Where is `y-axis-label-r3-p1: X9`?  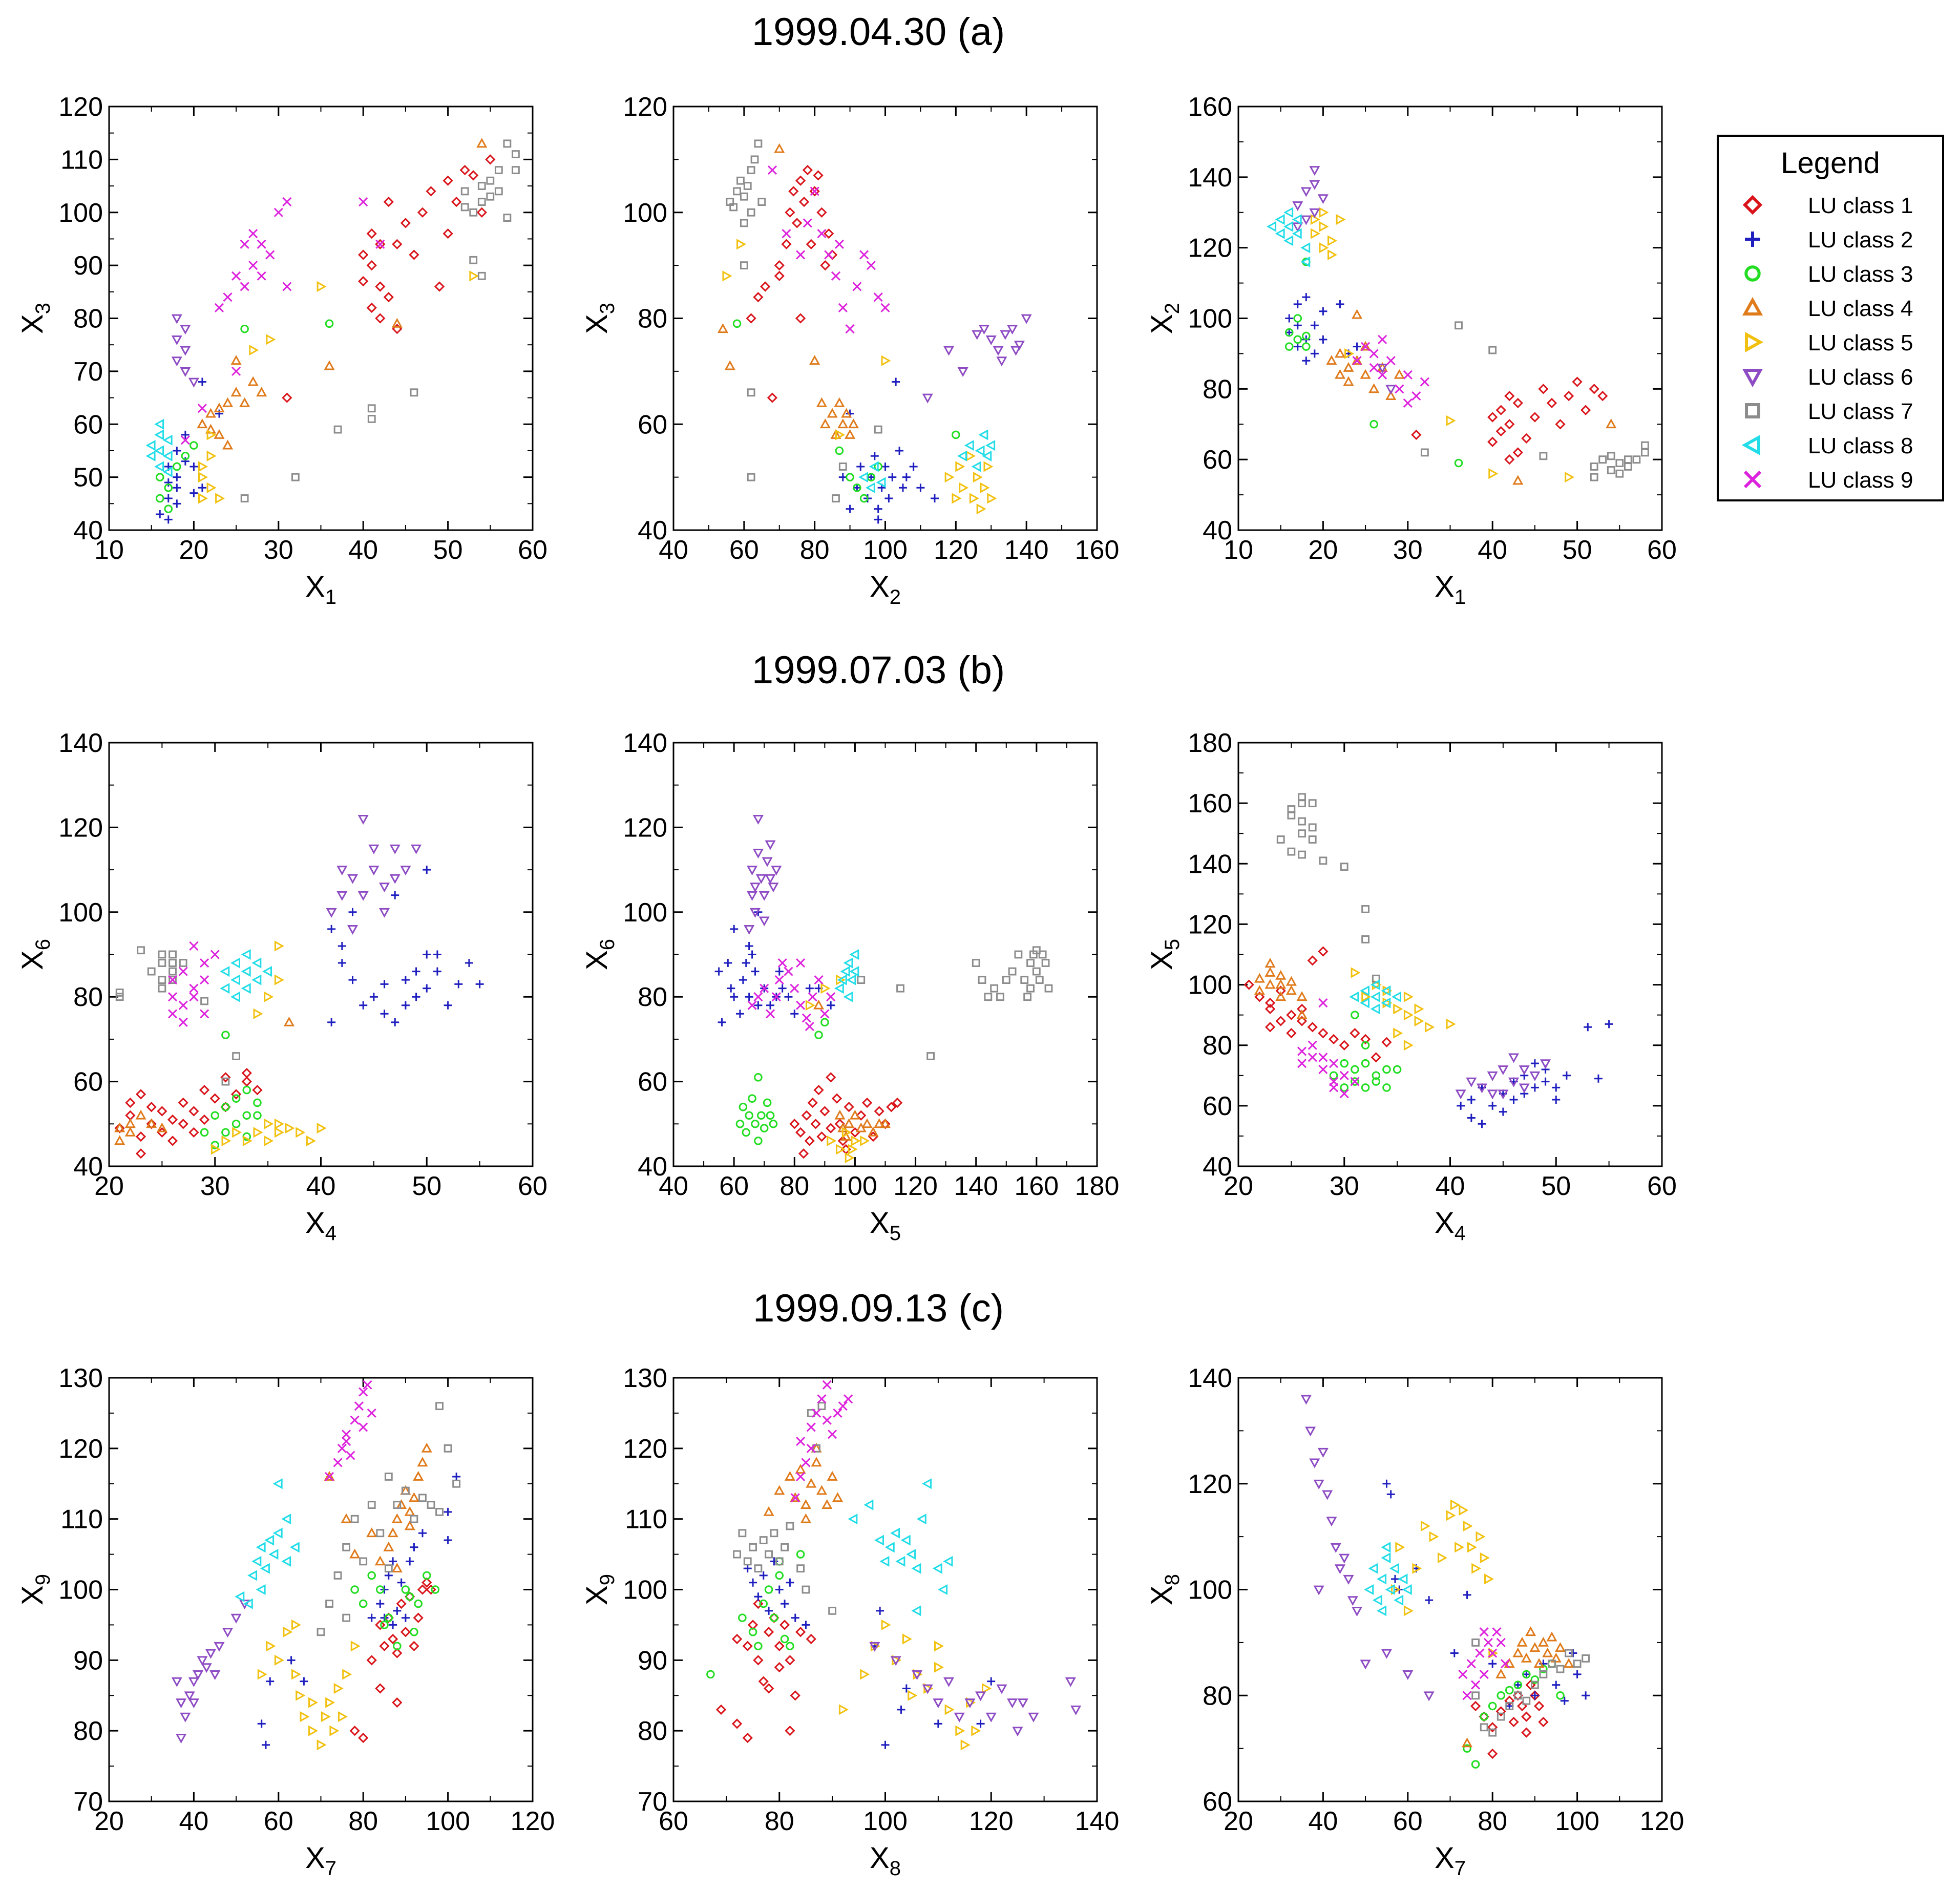
y-axis-label-r3-p1: X9 is located at coordinates (35, 1589).